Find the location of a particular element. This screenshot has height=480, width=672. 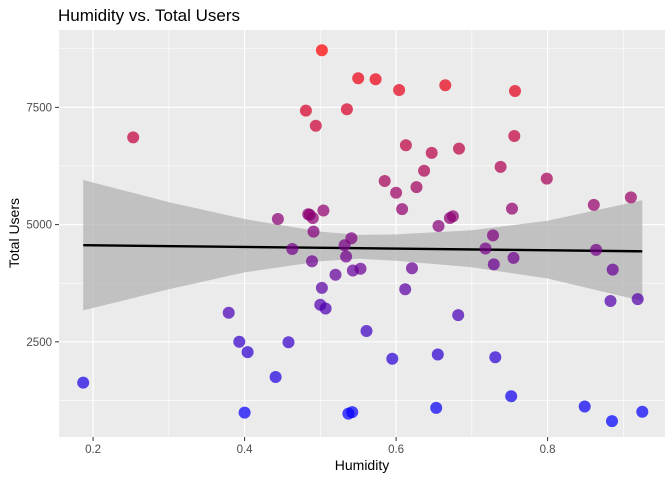

x-axis-title: Humidity is located at coordinates (362, 465).